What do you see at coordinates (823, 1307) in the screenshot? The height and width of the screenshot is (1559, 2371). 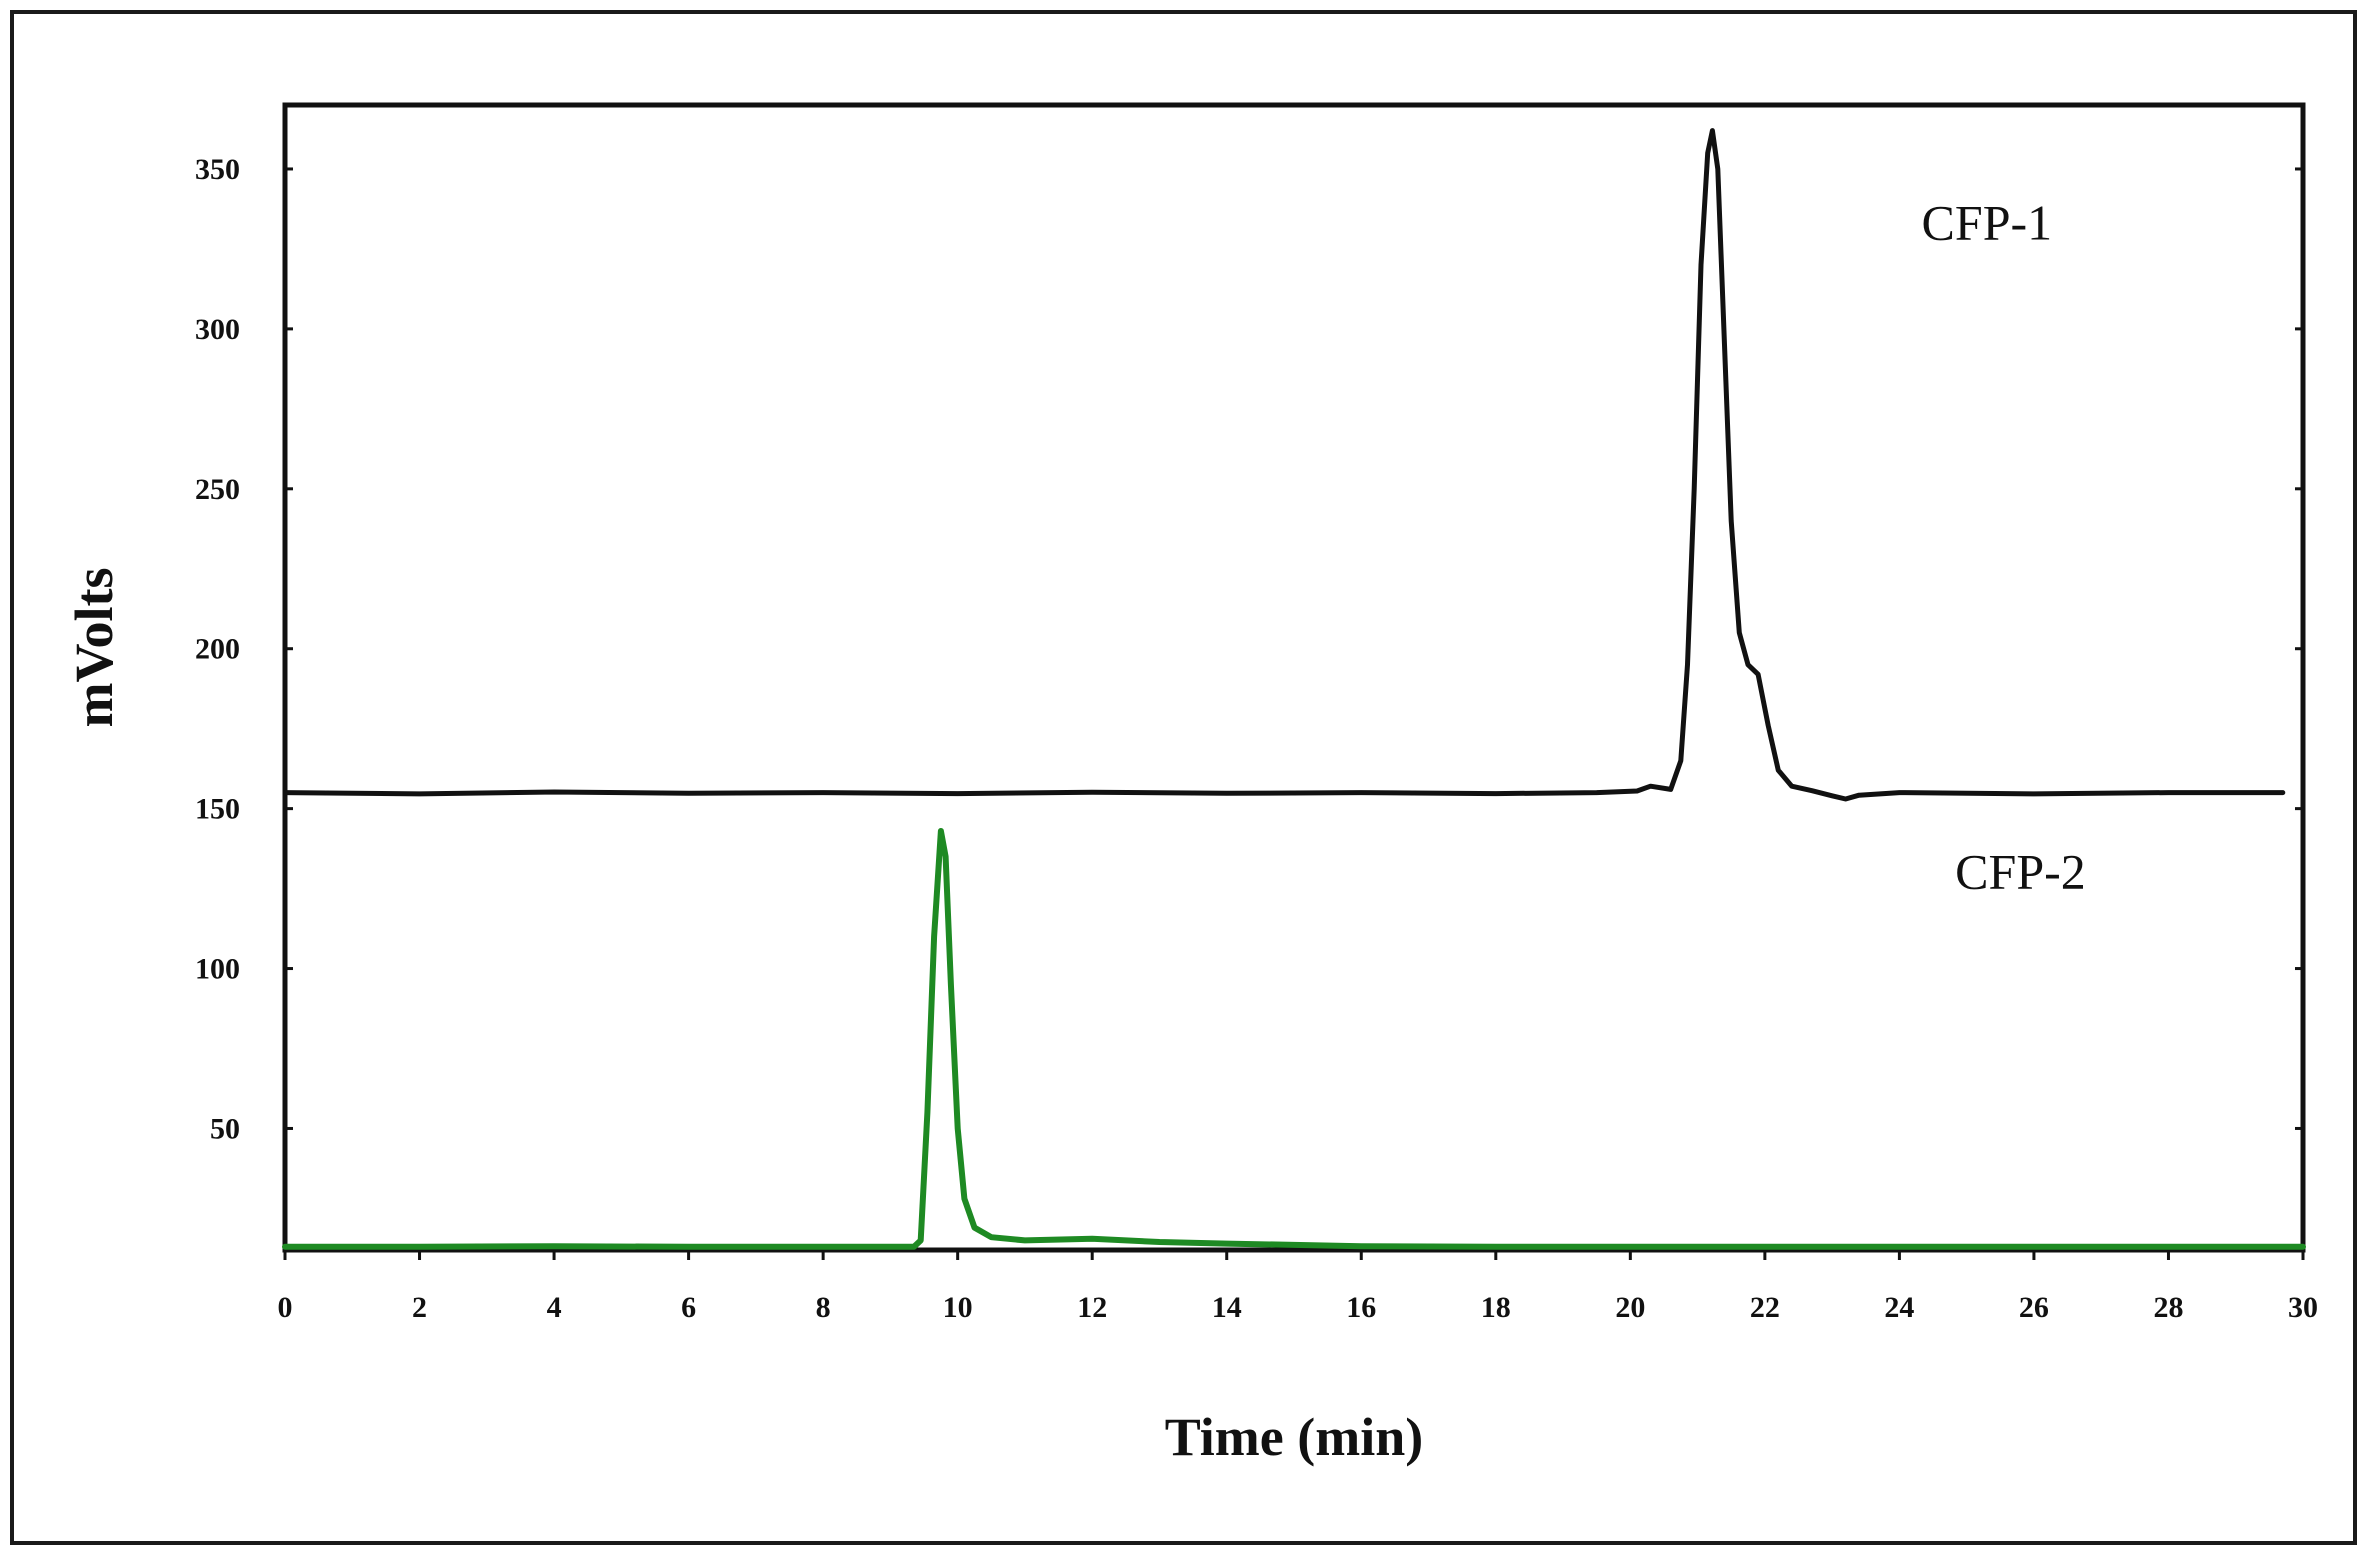 I see `x-tick-label: 8` at bounding box center [823, 1307].